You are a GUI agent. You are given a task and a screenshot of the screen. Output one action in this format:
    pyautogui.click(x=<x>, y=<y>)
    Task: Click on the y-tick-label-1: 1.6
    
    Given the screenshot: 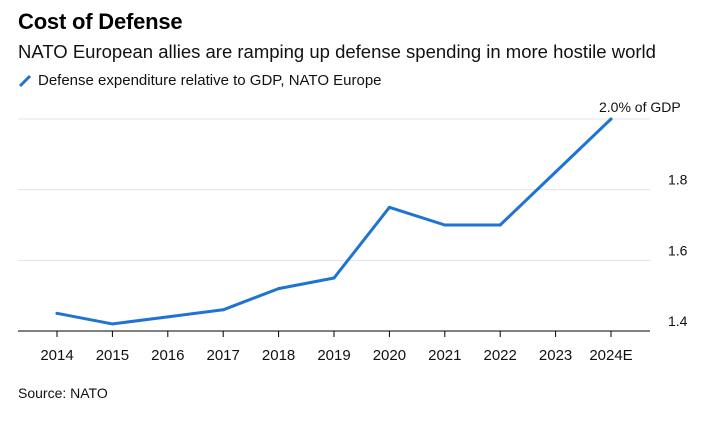 What is the action you would take?
    pyautogui.click(x=678, y=250)
    